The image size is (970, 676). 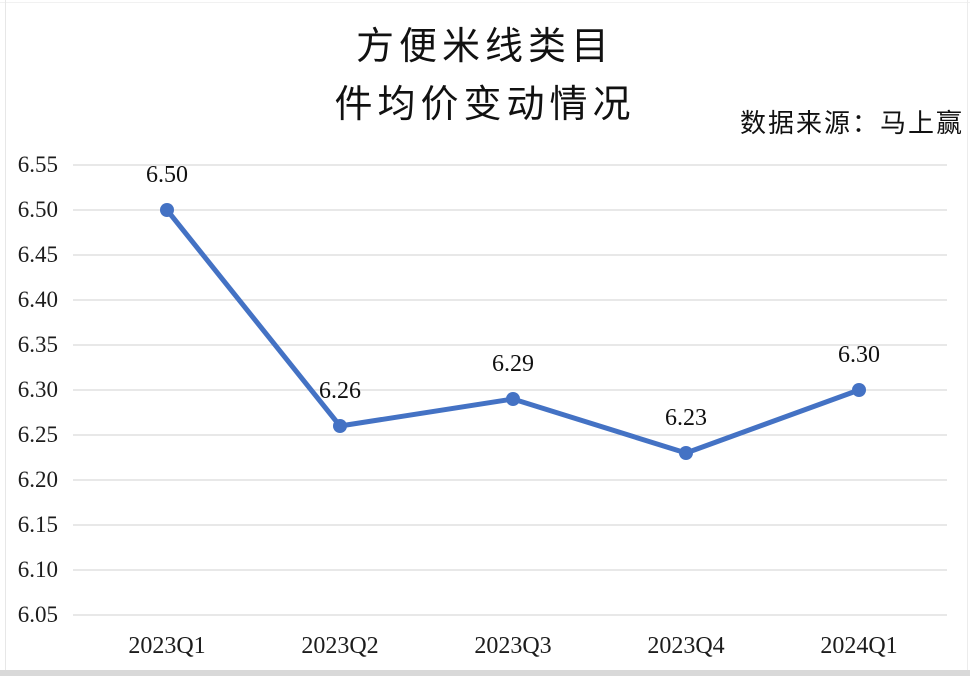 What do you see at coordinates (167, 175) in the screenshot?
I see `data-point-value-label: 6.50` at bounding box center [167, 175].